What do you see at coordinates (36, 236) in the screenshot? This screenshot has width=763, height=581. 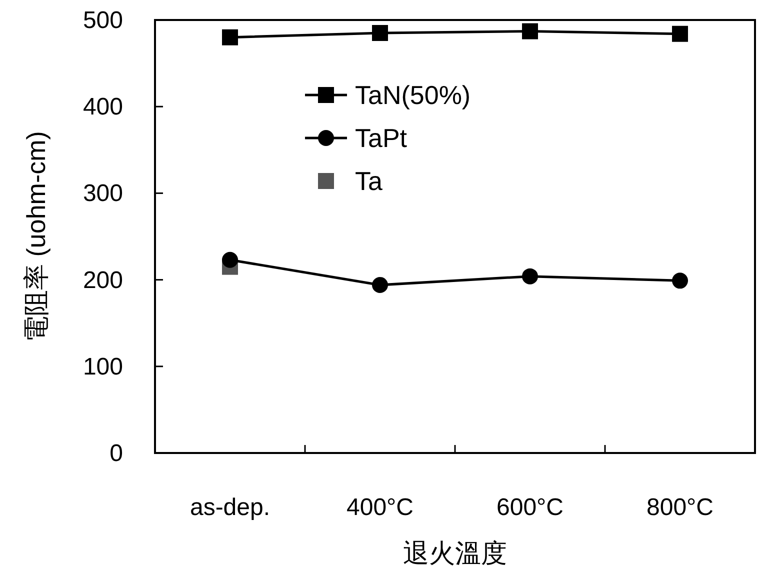 I see `y-axis-title: 電阻率 (uohm-cm)` at bounding box center [36, 236].